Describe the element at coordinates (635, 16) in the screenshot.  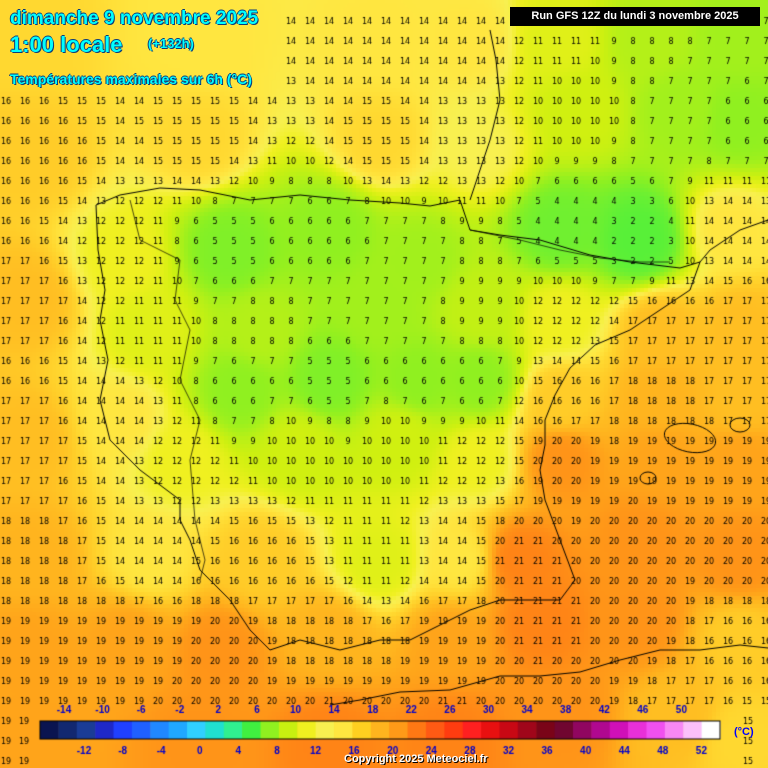
I see `model-run-label: Run GFS 12Z du lundi 3 novembre 2025` at that location.